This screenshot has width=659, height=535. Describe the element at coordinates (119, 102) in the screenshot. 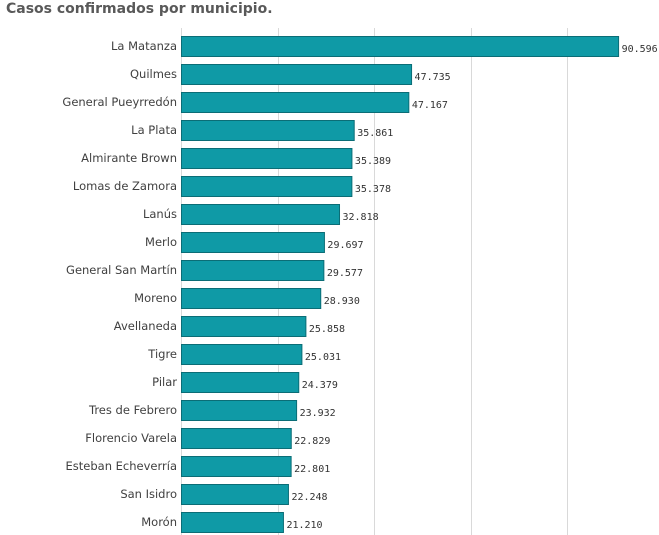

I see `category-label: General Pueyrredón` at that location.